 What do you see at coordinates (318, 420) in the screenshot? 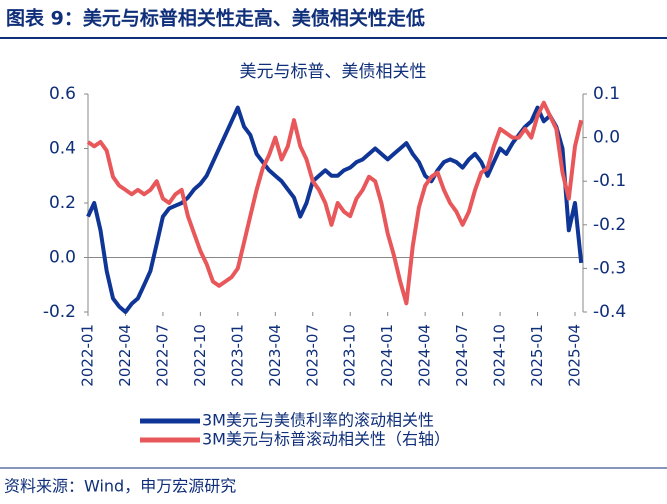
I see `legend-label: 3M美元与美债利率的滚动相关性` at bounding box center [318, 420].